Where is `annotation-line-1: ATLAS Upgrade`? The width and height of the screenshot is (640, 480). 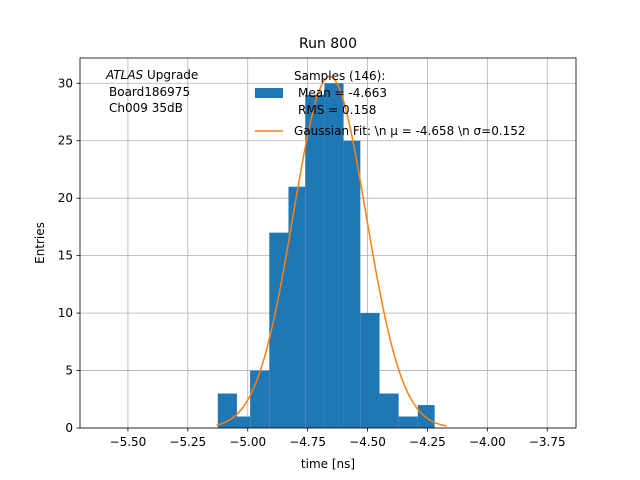
annotation-line-1: ATLAS Upgrade is located at coordinates (151, 75).